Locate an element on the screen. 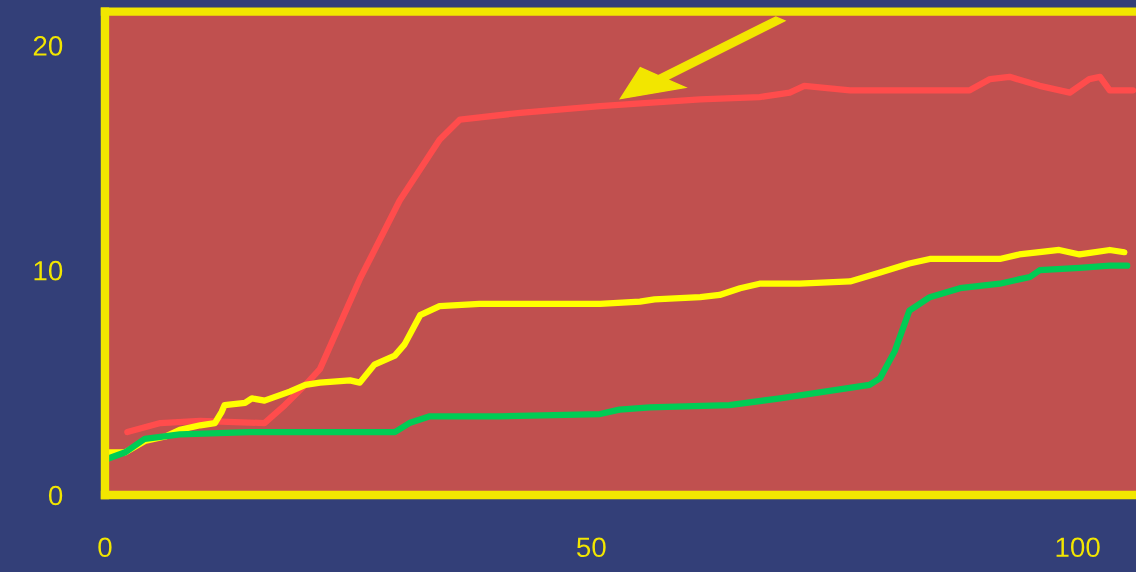  y-tick-label: 10 is located at coordinates (48, 270).